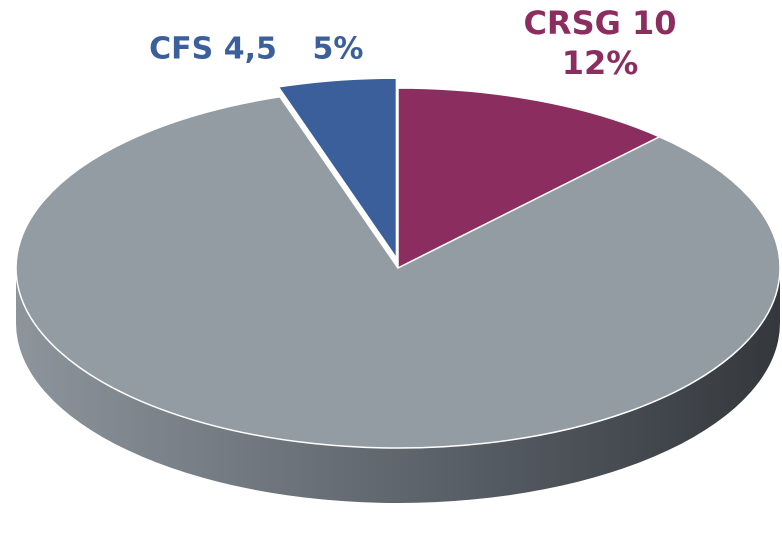 Image resolution: width=782 pixels, height=535 pixels. I want to click on slice-label: CFS 4,5, so click(213, 49).